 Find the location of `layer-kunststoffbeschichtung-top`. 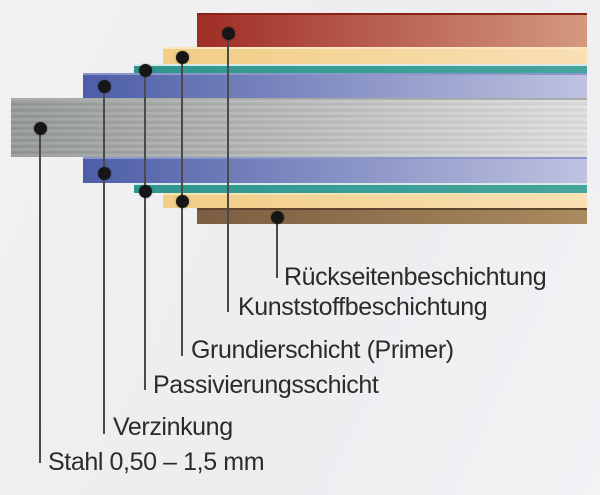

layer-kunststoffbeschichtung-top is located at coordinates (392, 30).